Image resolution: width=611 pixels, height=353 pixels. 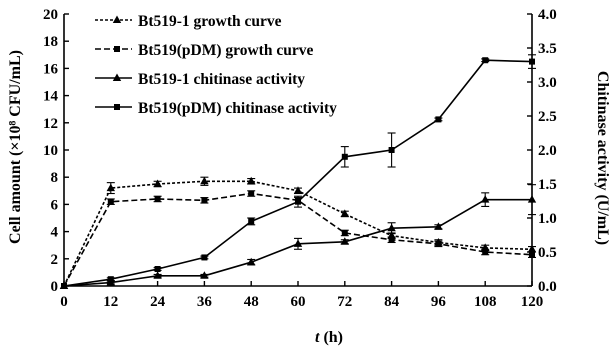 I want to click on x-tick-label: 108, so click(x=485, y=302).